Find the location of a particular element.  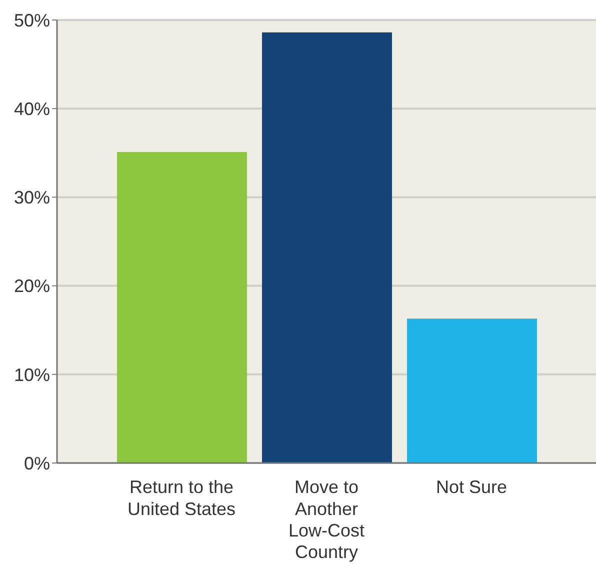

x-tick-label: Move to Another Low-Cost Country is located at coordinates (326, 519).